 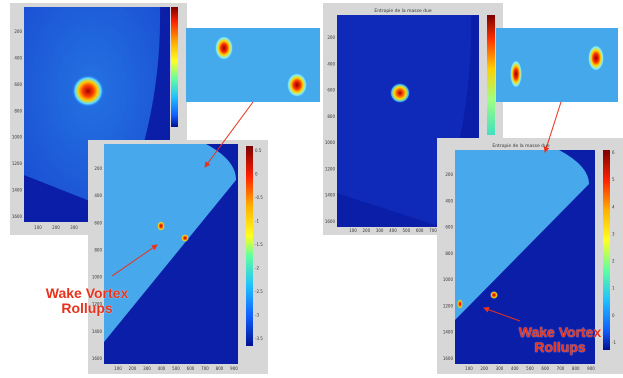 What do you see at coordinates (87, 293) in the screenshot?
I see `label-left-line1: Wake Vortex` at bounding box center [87, 293].